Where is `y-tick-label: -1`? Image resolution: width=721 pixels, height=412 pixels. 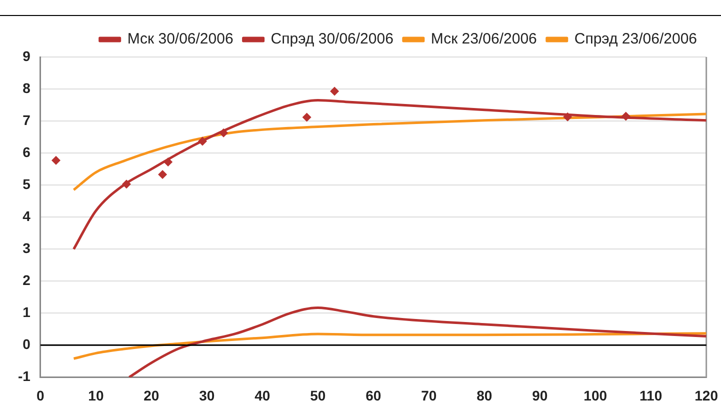 y-tick-label: -1 is located at coordinates (24, 376).